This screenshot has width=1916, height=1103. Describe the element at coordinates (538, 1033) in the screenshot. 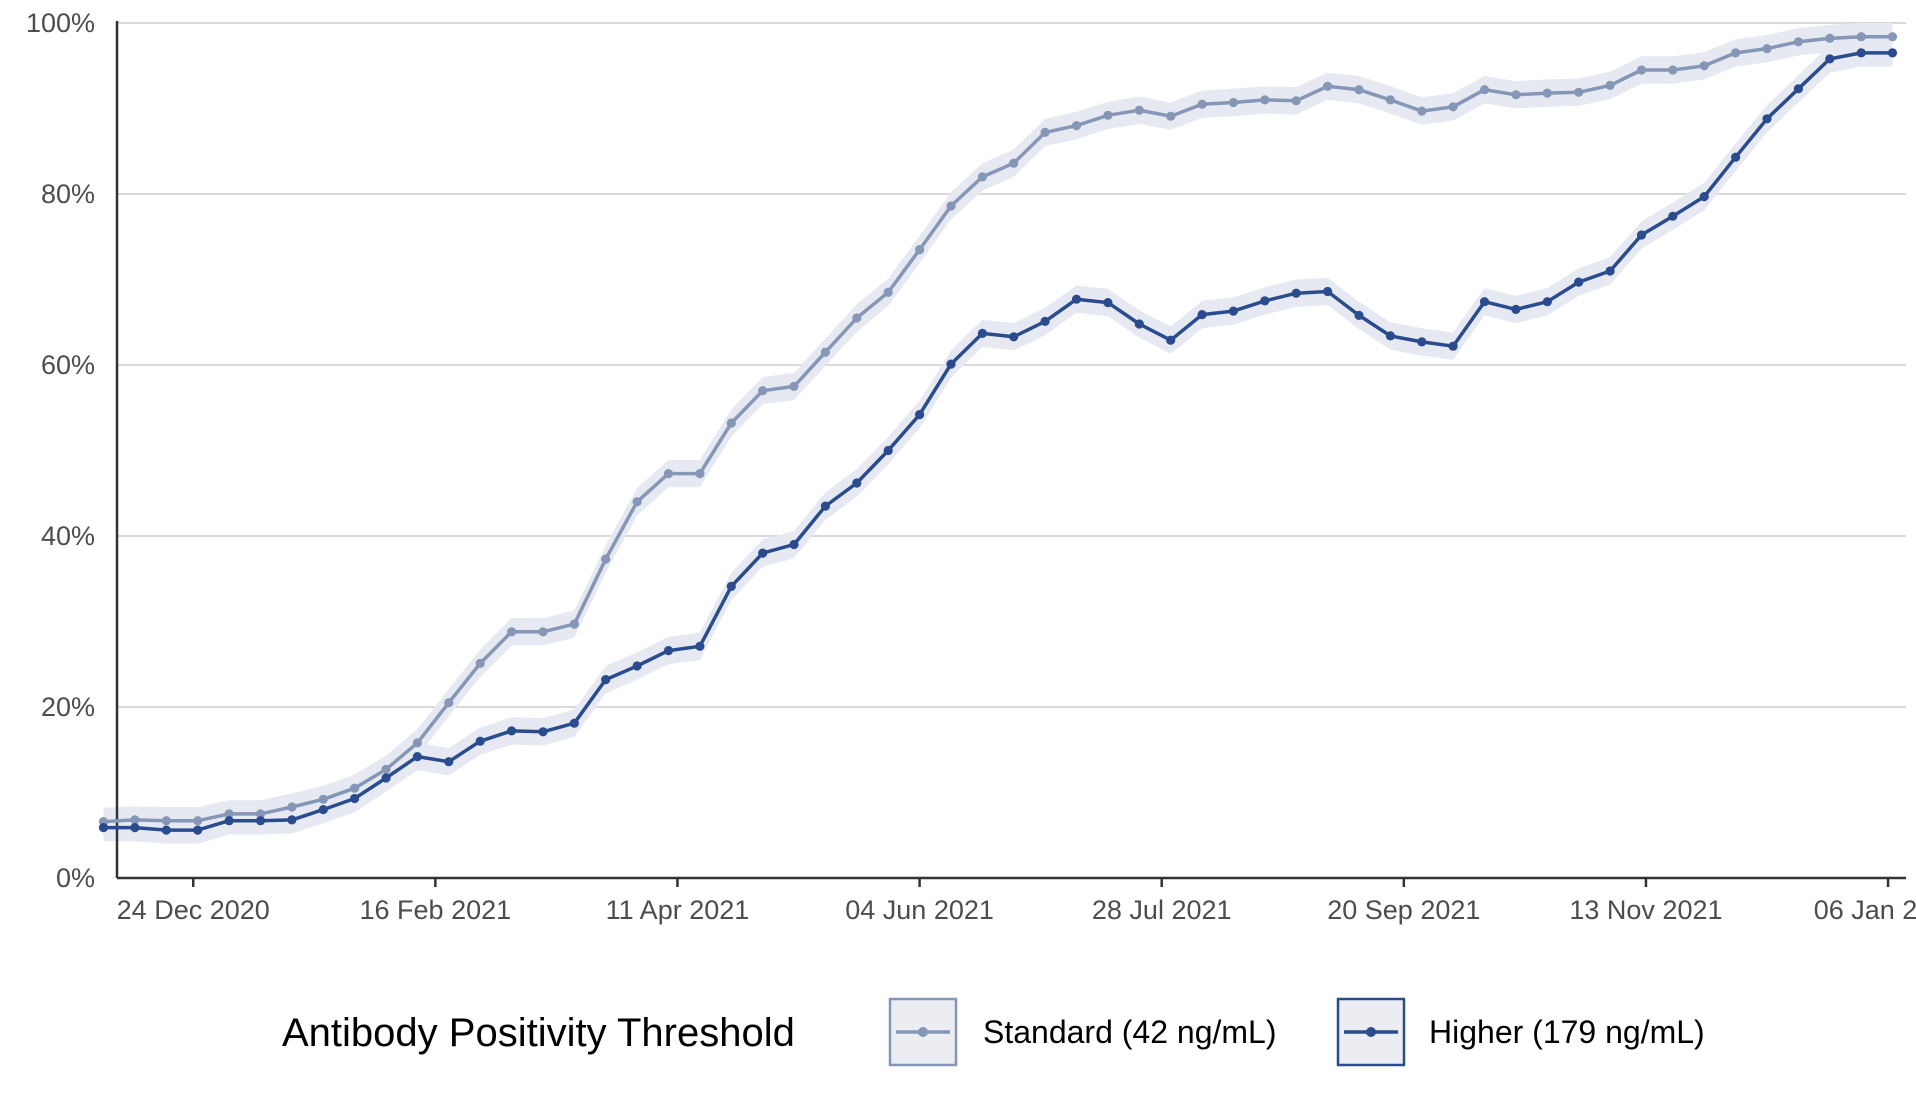

I see `legend-title: Antibody Positivity Threshold` at that location.